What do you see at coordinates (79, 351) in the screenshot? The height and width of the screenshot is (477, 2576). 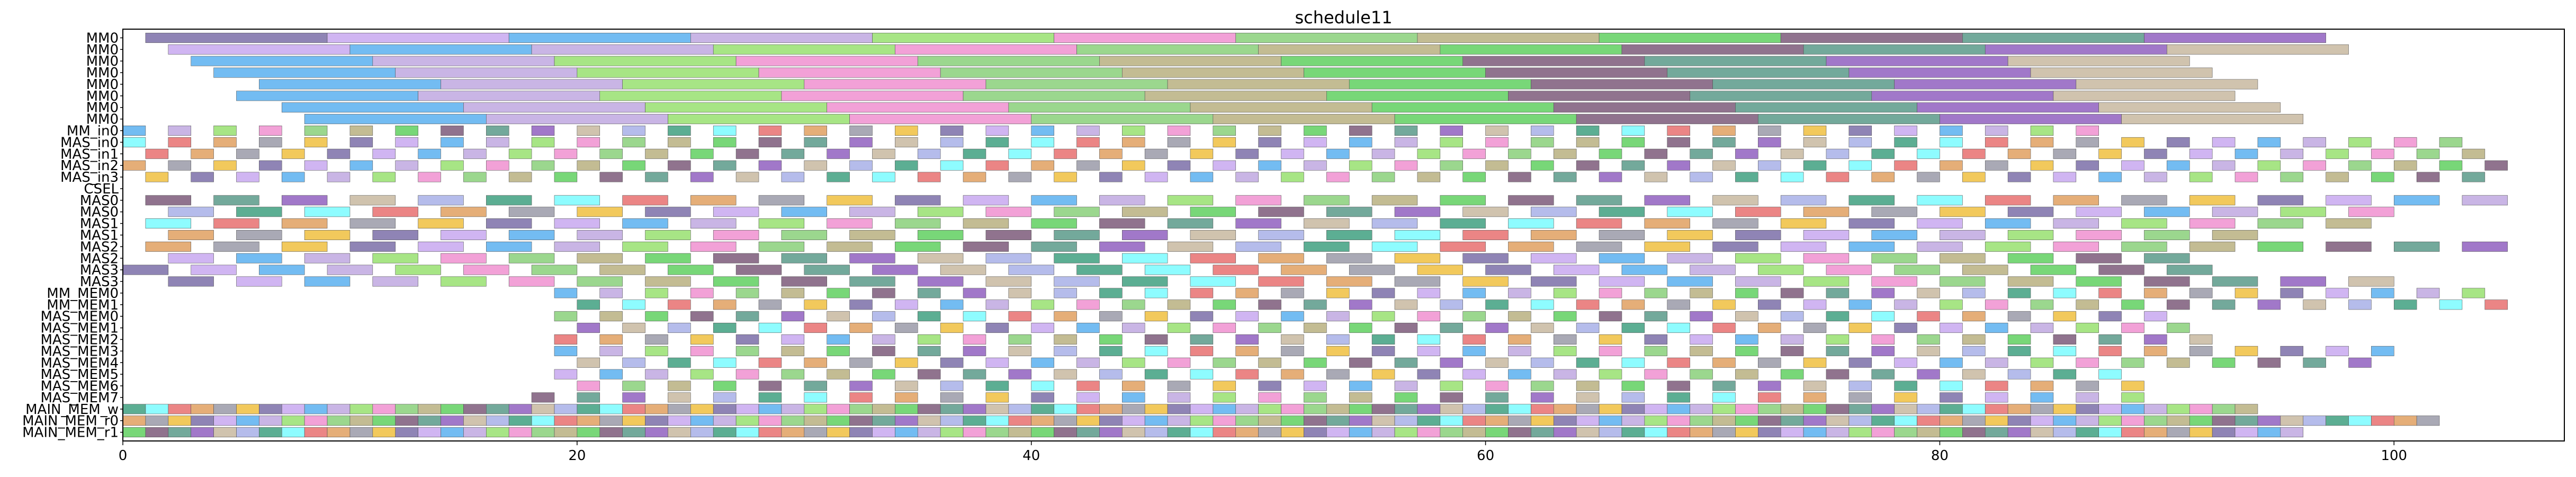 I see `y-tick-label: MAS_MEM3` at bounding box center [79, 351].